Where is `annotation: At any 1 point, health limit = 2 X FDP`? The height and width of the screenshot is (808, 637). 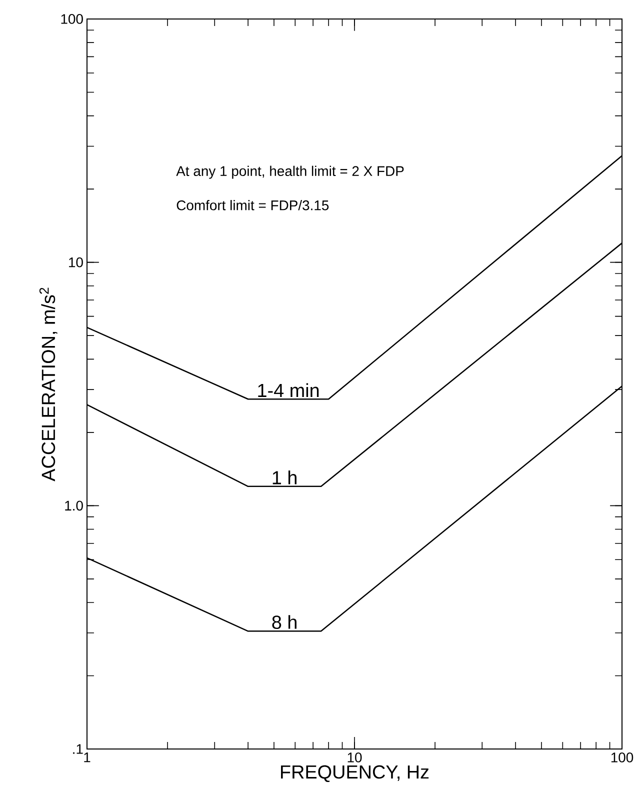
annotation: At any 1 point, health limit = 2 X FDP is located at coordinates (290, 172).